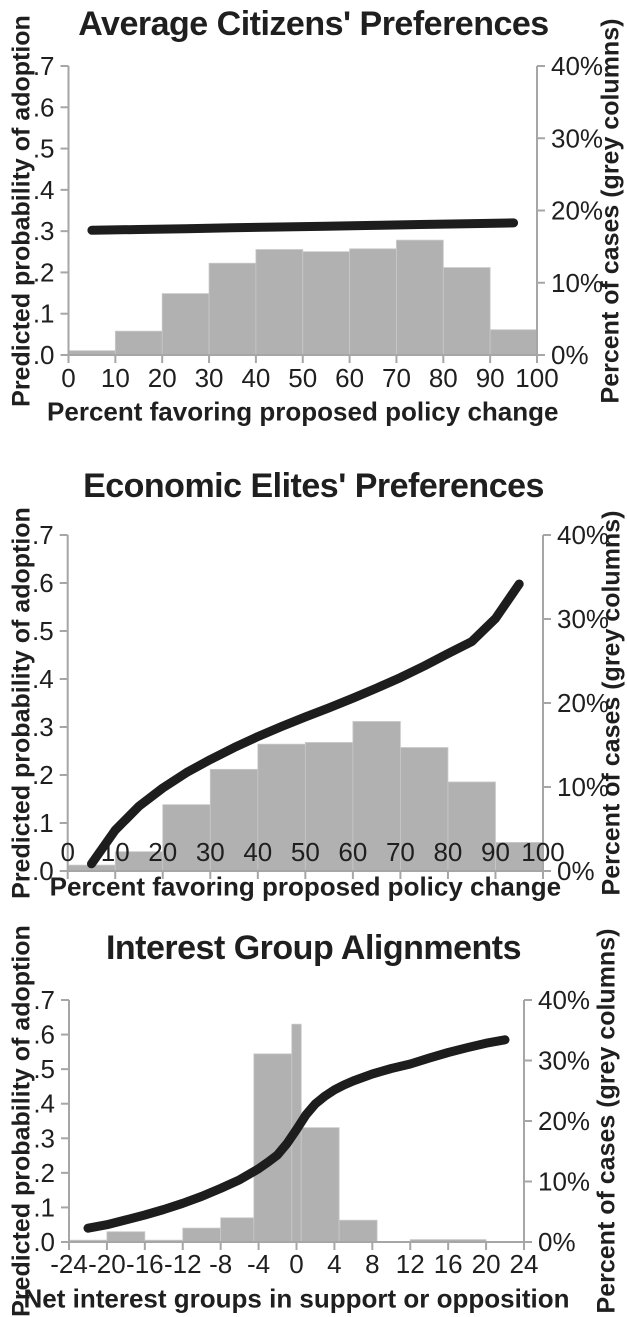 This screenshot has width=627, height=1317. I want to click on x-tick-label: -20, so click(107, 1264).